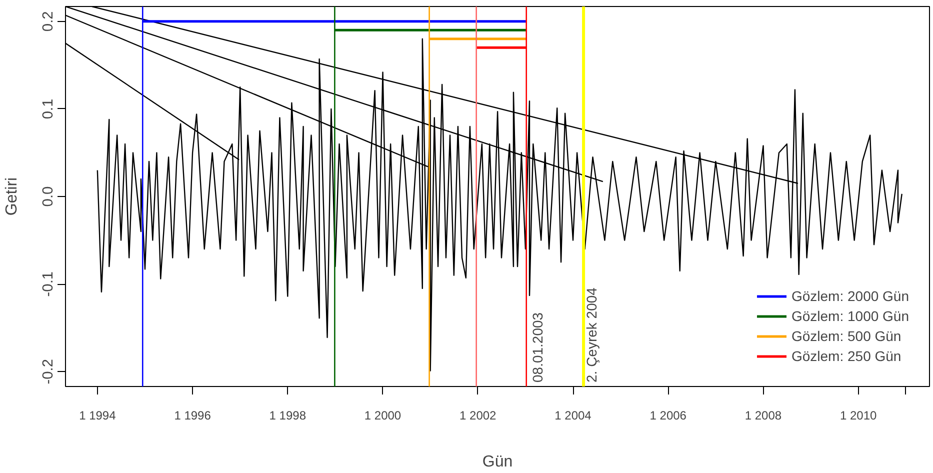 The width and height of the screenshot is (933, 473). What do you see at coordinates (97, 415) in the screenshot?
I see `x-tick-label: 1 1994` at bounding box center [97, 415].